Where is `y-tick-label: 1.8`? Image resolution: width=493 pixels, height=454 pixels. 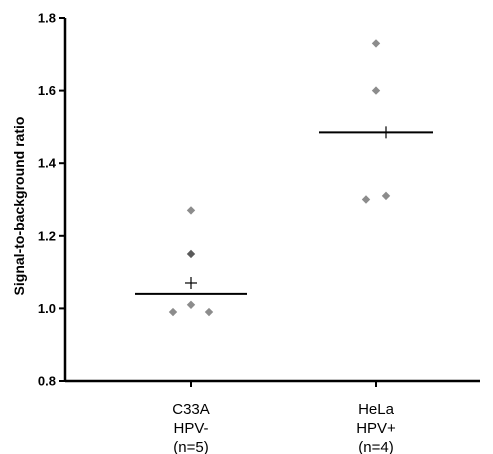 y-tick-label: 1.8 is located at coordinates (47, 18).